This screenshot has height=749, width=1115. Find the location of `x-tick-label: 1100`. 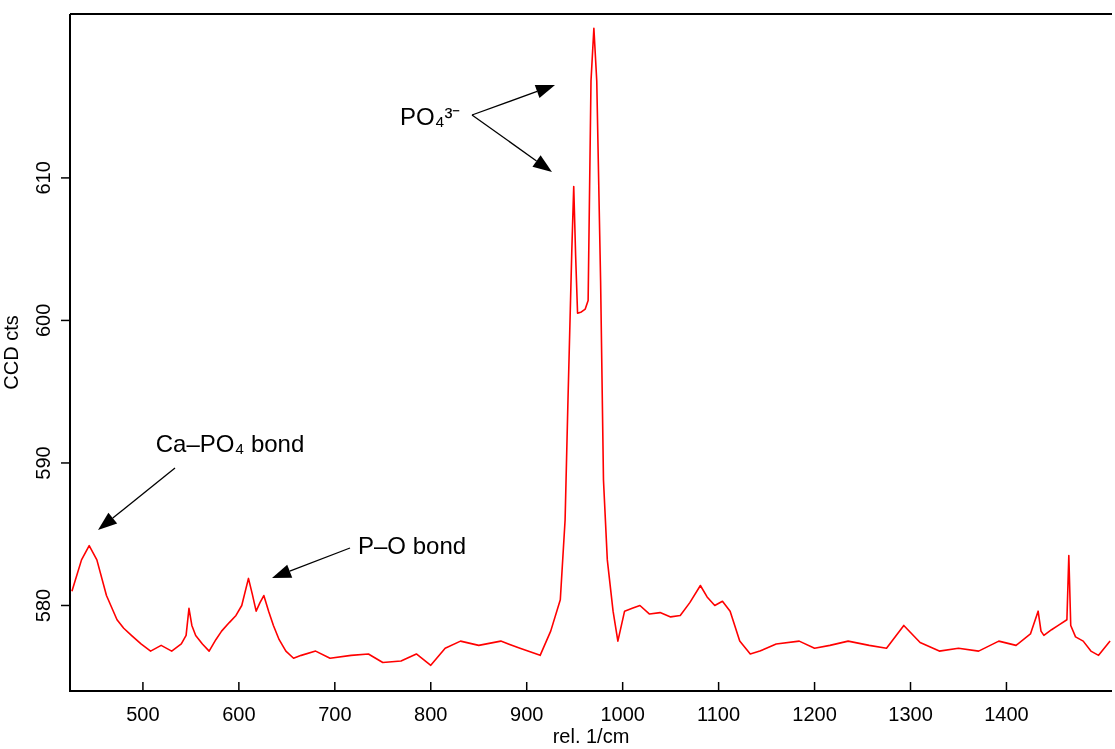

x-tick-label: 1100 is located at coordinates (719, 713).